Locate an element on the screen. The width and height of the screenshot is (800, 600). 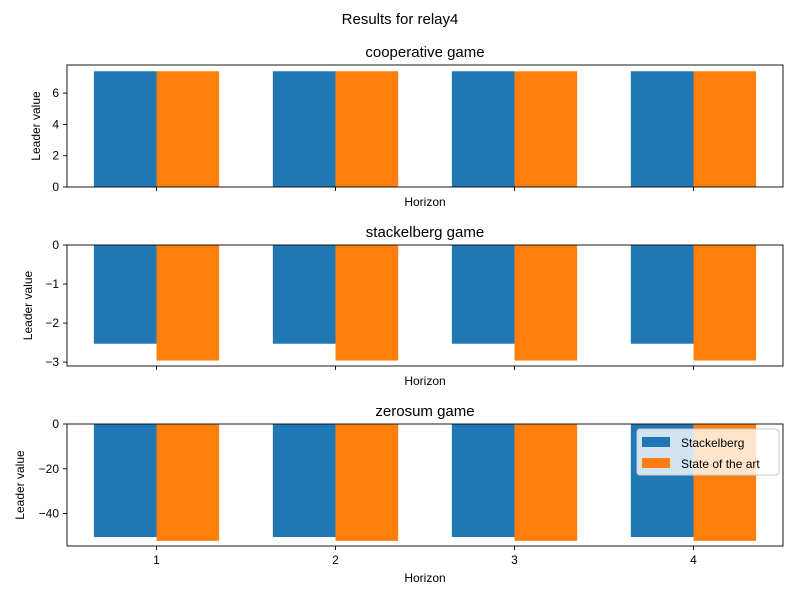
x-tick-label: 1 is located at coordinates (156, 560).